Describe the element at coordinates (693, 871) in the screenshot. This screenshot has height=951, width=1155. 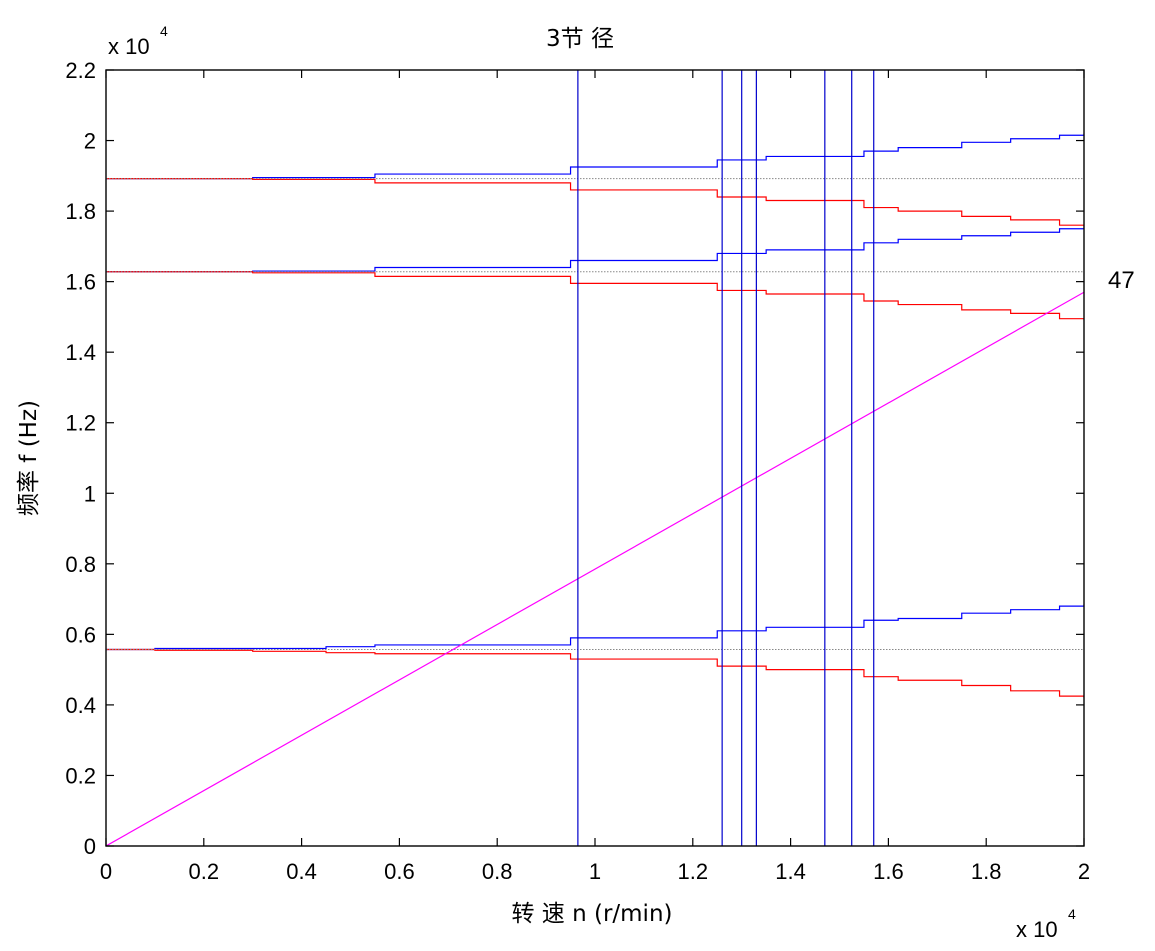
I see `x-tick-label-6: 1.2` at that location.